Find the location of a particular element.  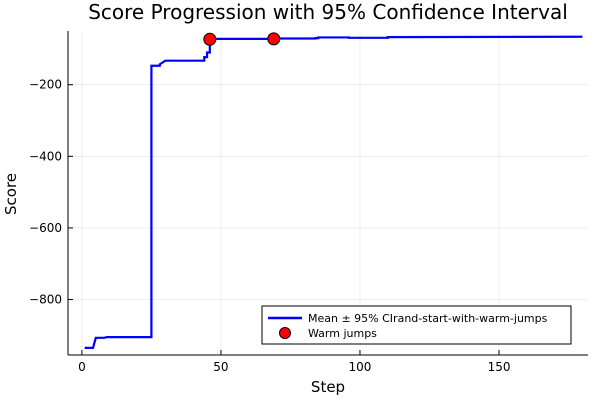

y-tick-label: −200 is located at coordinates (45, 85).